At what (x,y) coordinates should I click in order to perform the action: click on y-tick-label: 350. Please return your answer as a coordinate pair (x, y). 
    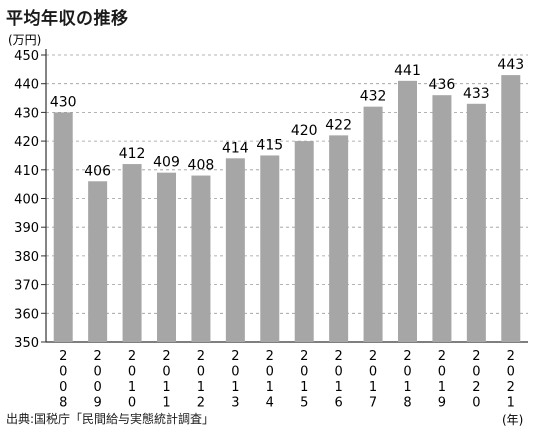
    Looking at the image, I should click on (26, 343).